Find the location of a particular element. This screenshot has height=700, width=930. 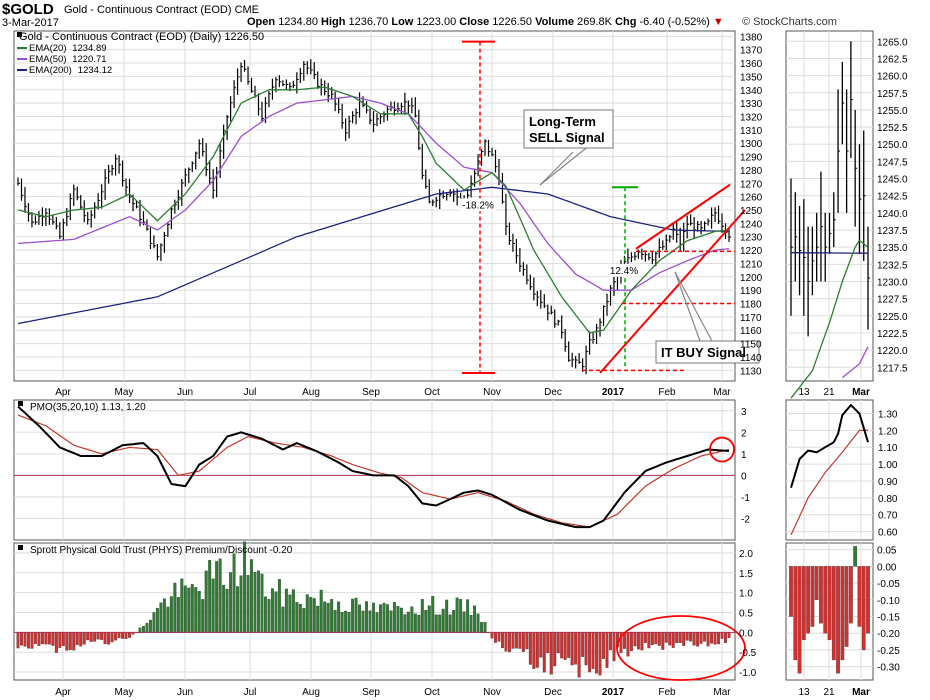

price-y-tick: 1190 is located at coordinates (751, 291).